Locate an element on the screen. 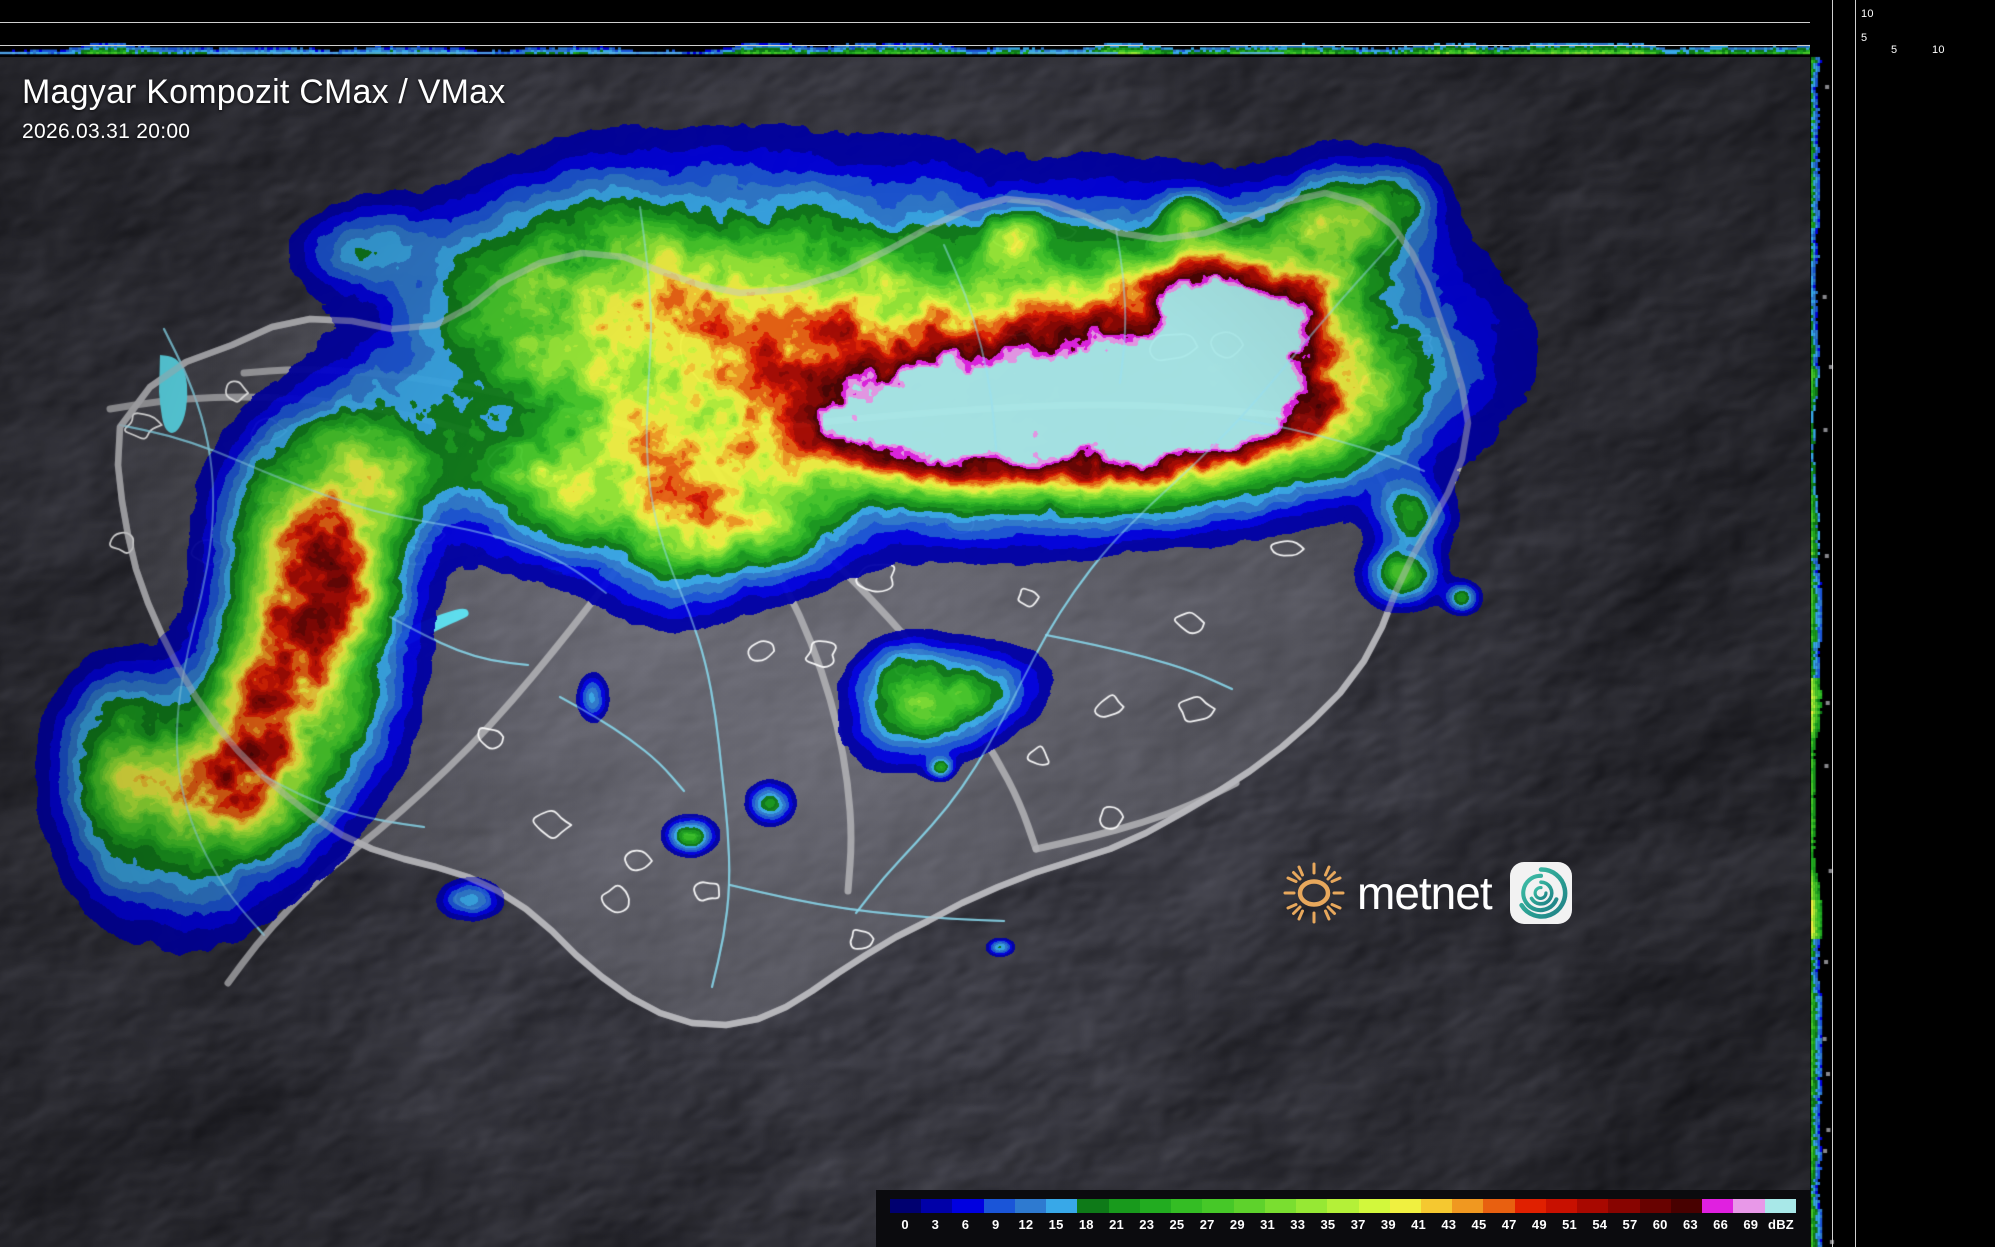 This screenshot has height=1247, width=1995. dbz-tick-18: 18 is located at coordinates (1086, 1224).